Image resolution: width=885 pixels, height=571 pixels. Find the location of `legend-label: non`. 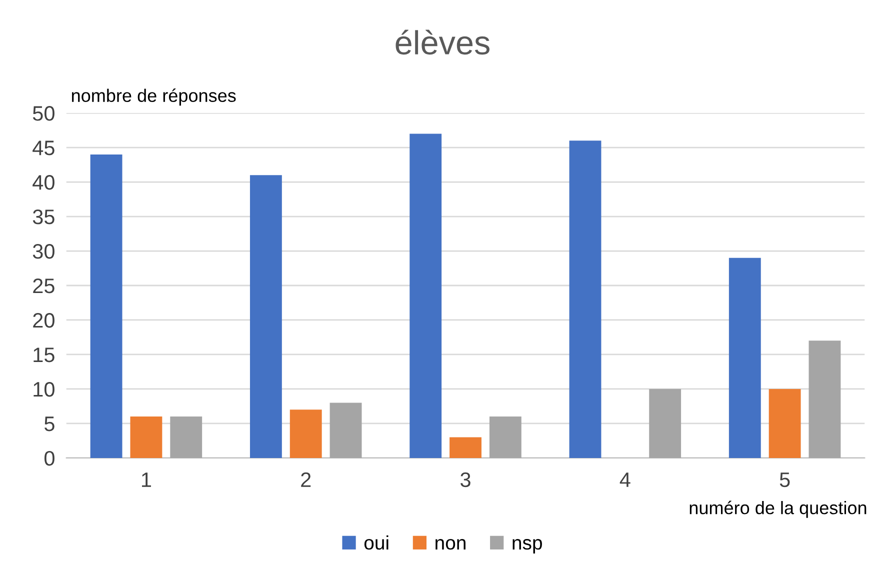

legend-label: non is located at coordinates (451, 544).